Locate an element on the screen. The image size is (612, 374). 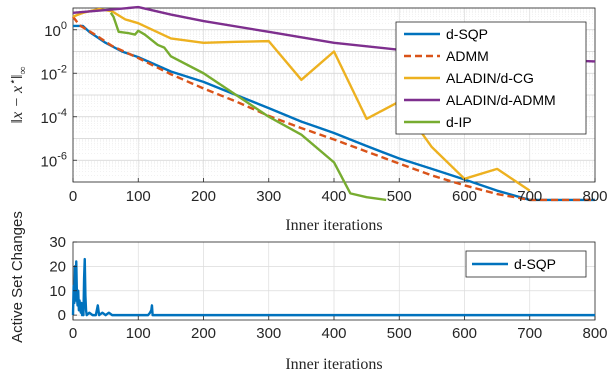
top-x-tick-label: 300 is located at coordinates (268, 196).